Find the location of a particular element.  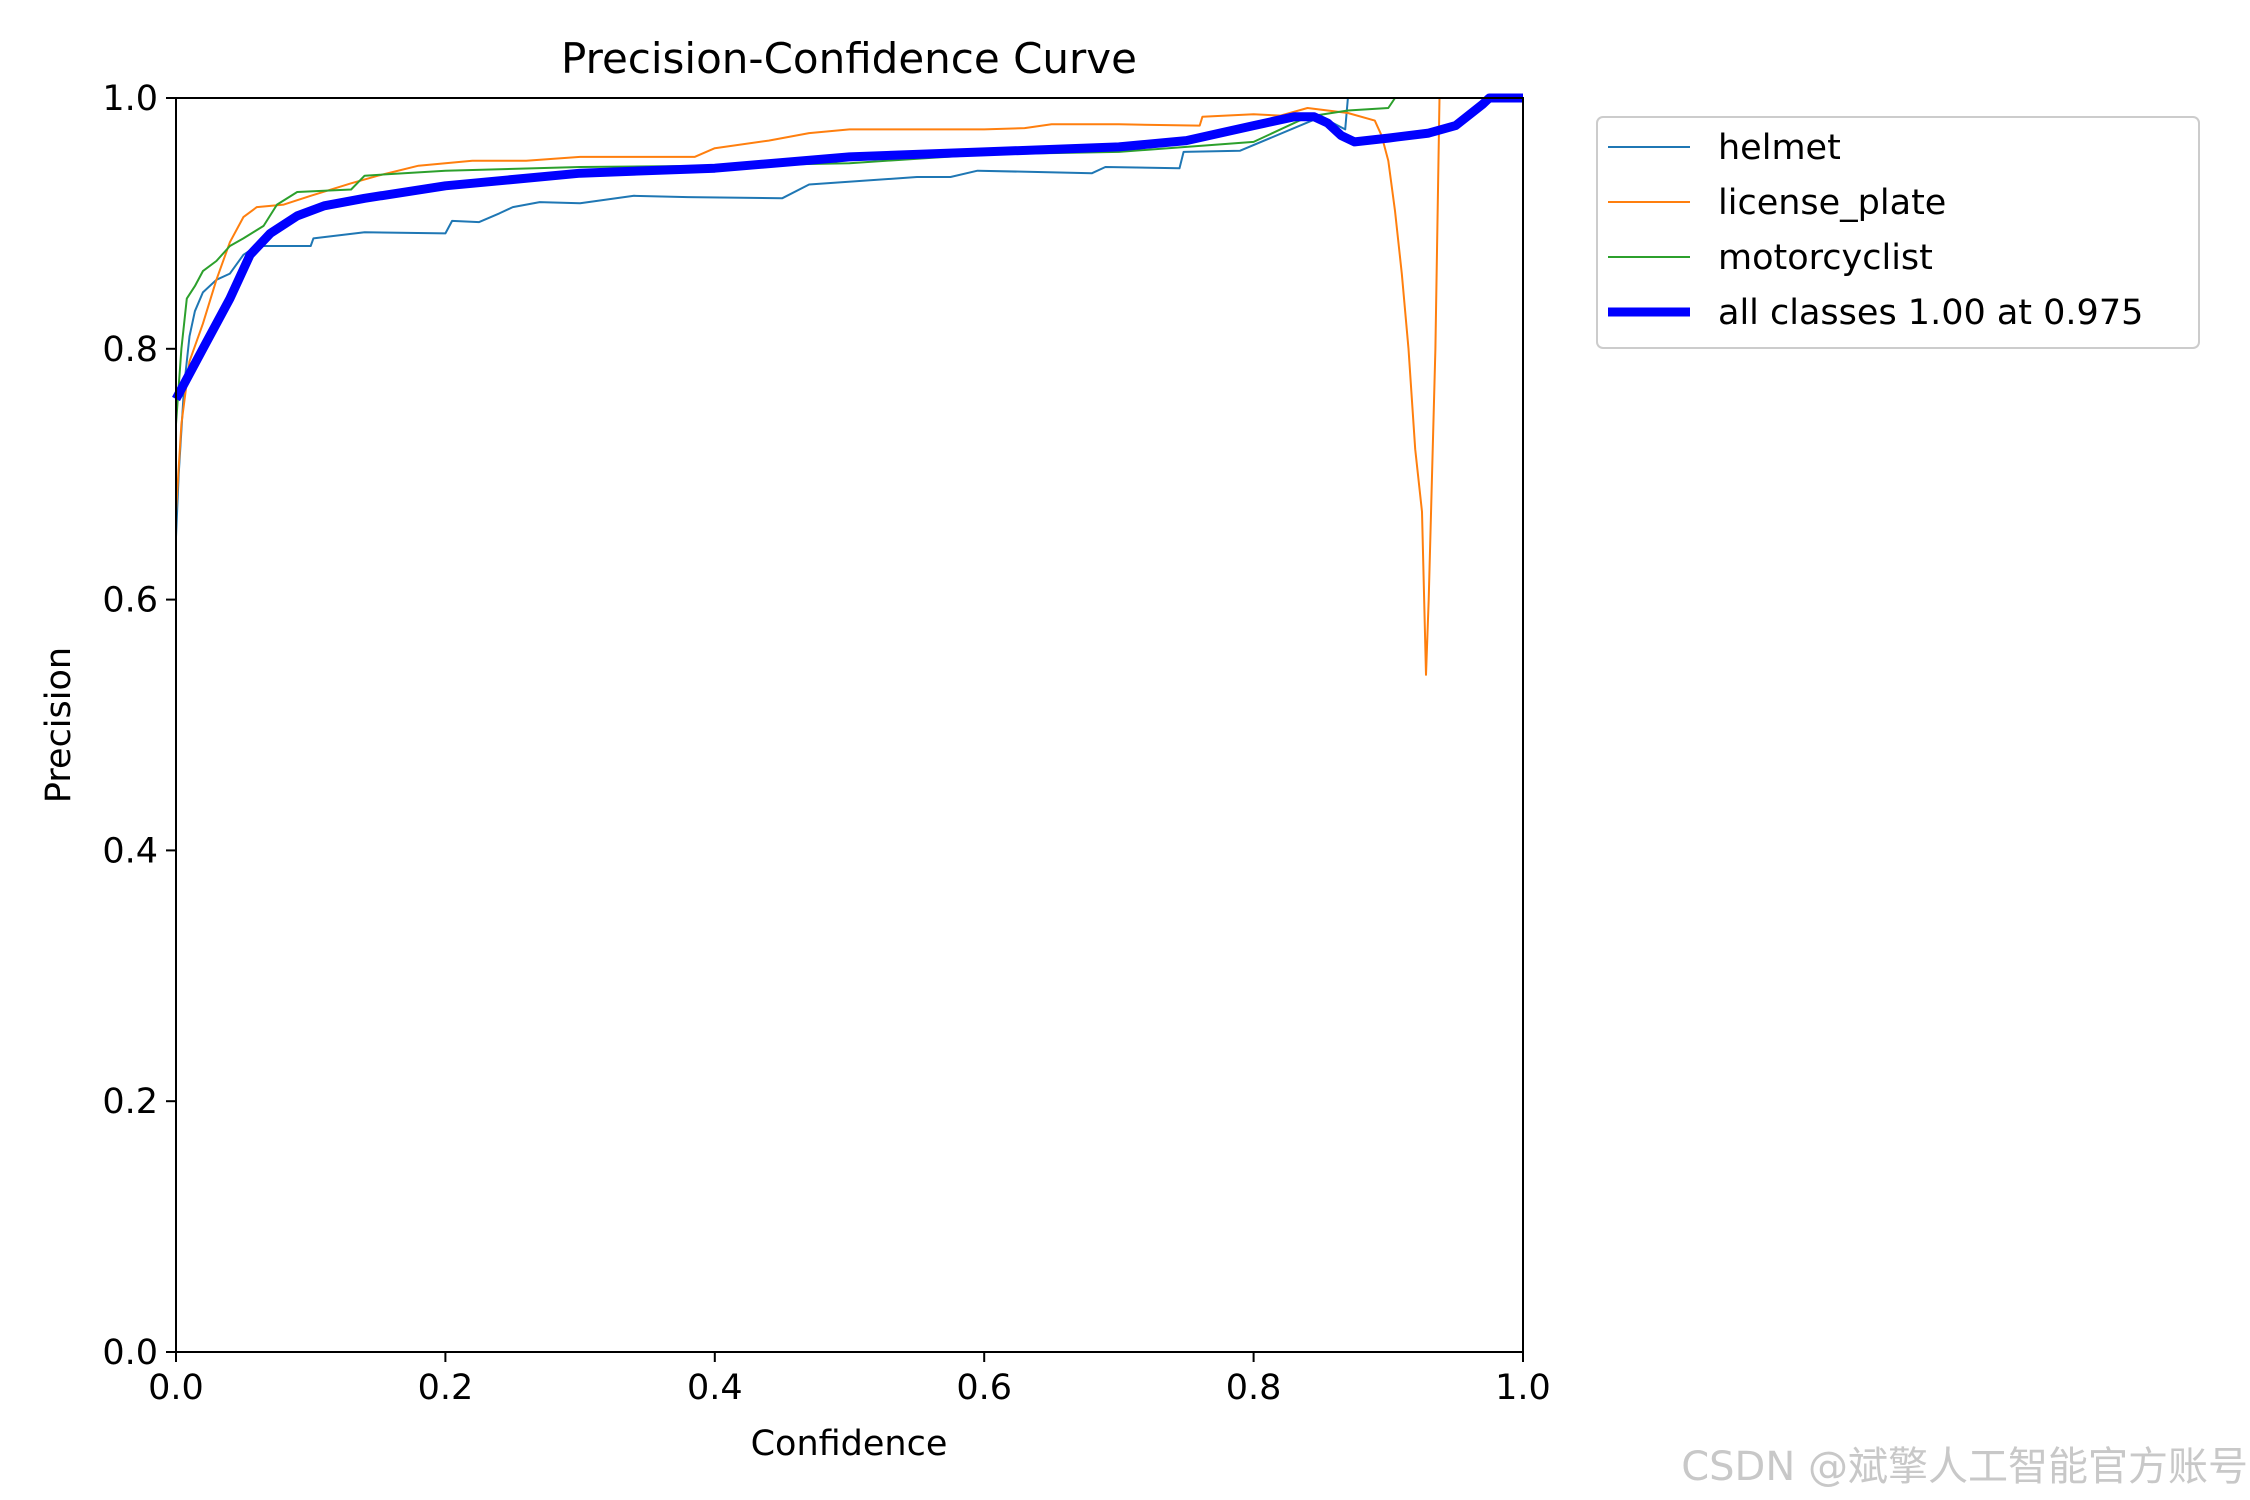

x-axis-label: Confidence is located at coordinates (849, 1444).